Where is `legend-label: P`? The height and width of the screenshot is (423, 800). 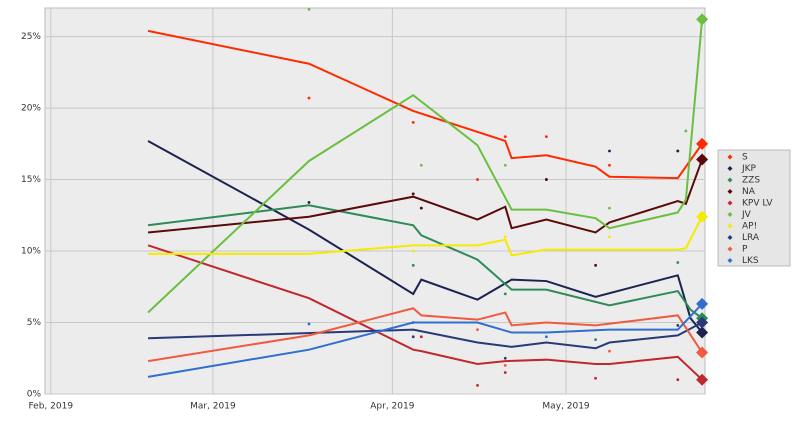
legend-label: P is located at coordinates (745, 250).